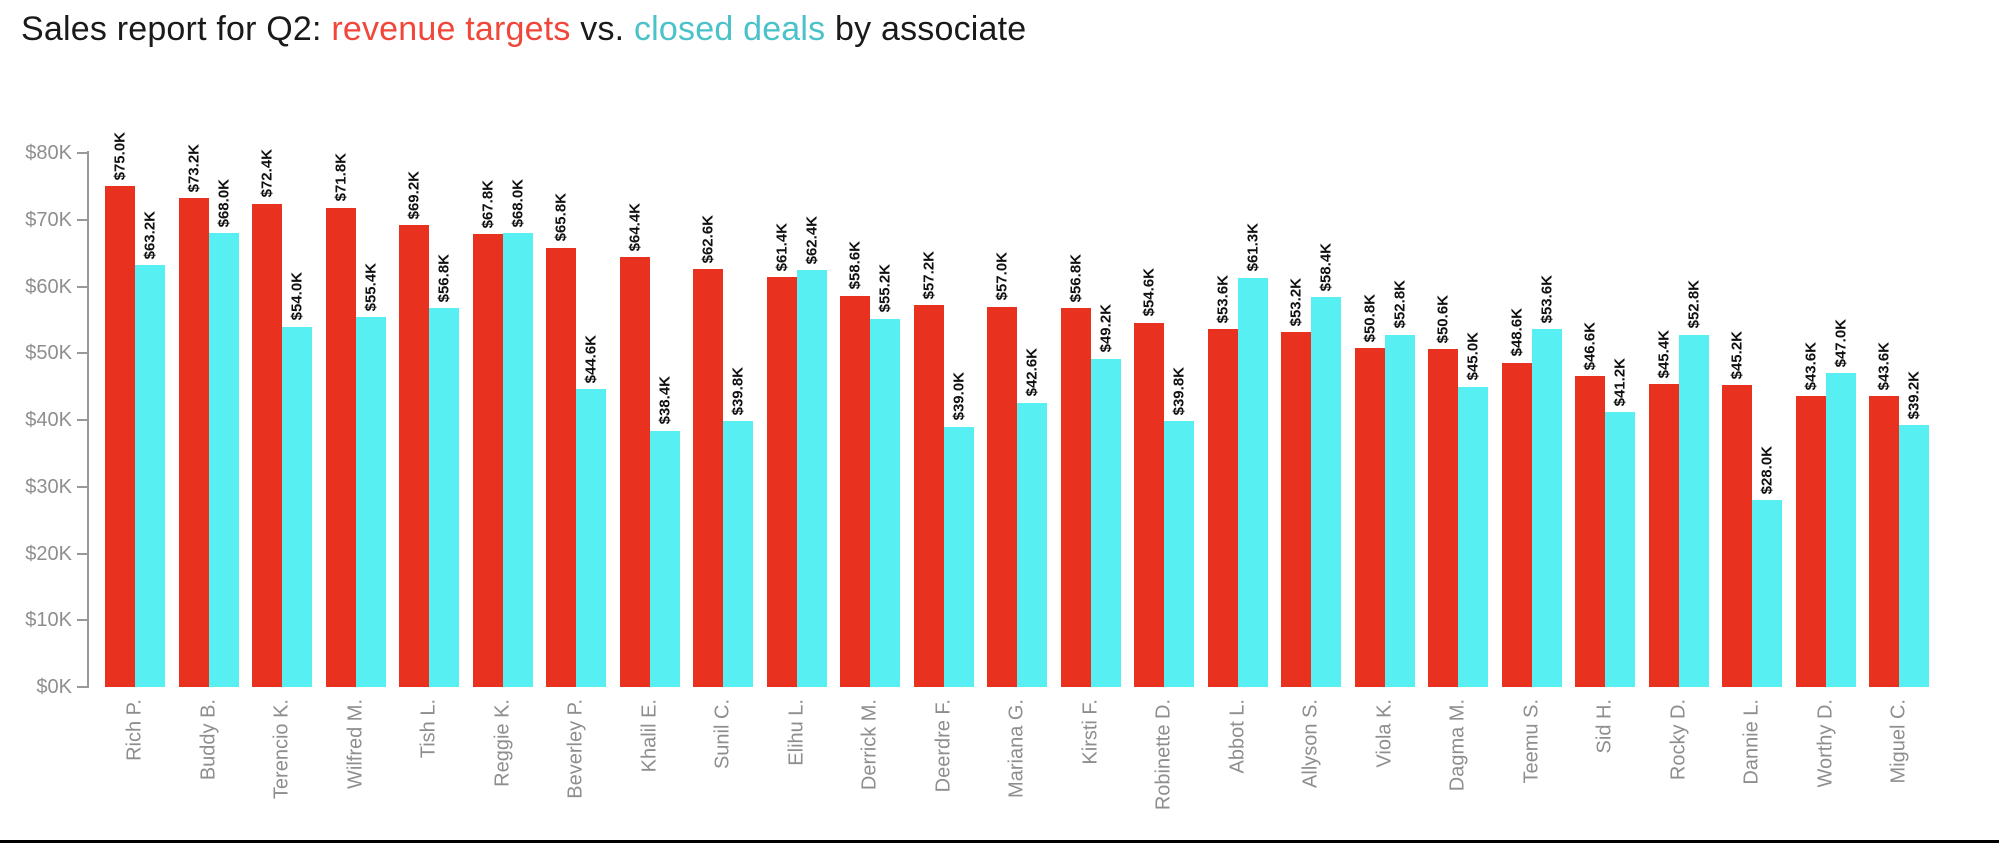 Image resolution: width=1999 pixels, height=847 pixels. I want to click on bottom-border-line, so click(999, 841).